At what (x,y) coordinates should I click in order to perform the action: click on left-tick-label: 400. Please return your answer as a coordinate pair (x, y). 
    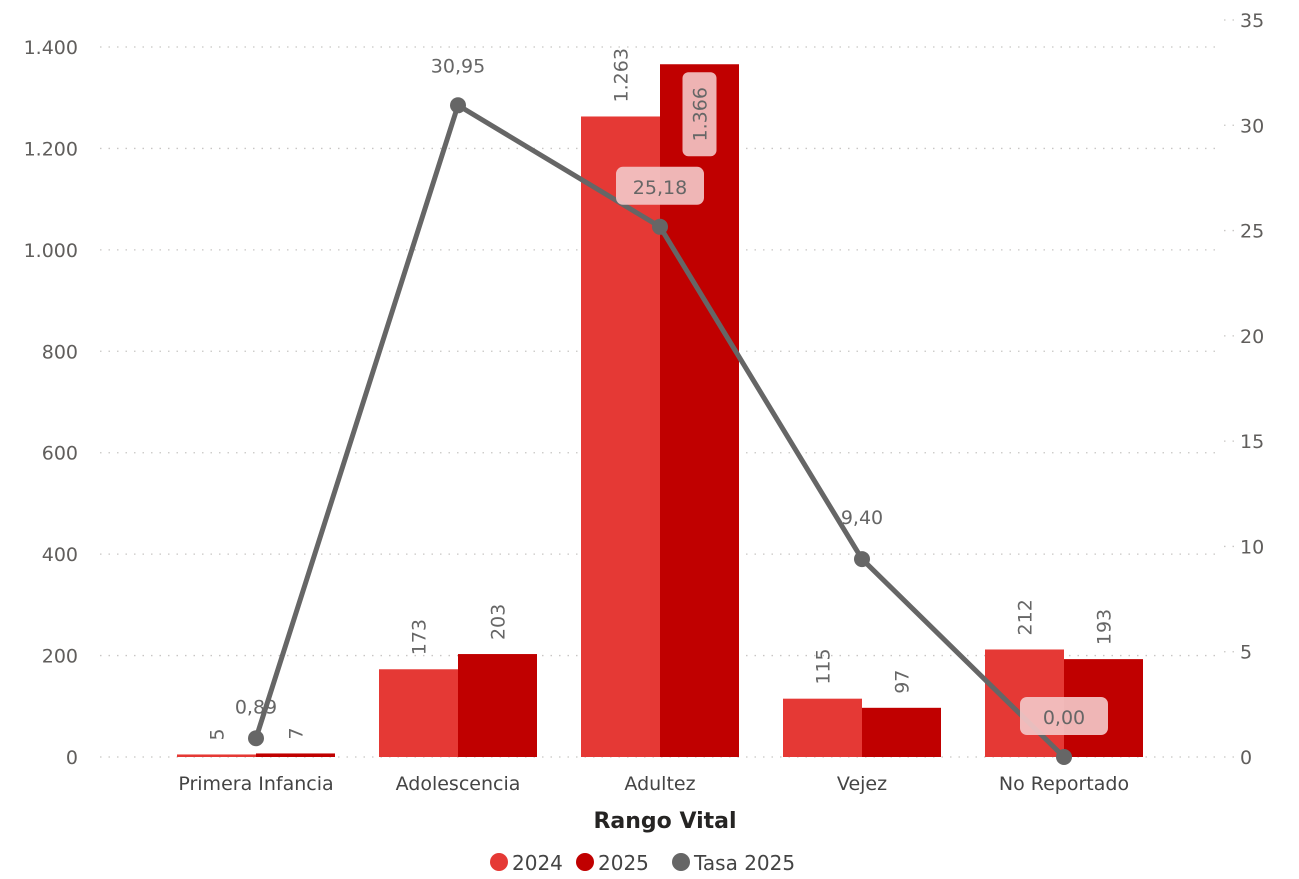
    Looking at the image, I should click on (60, 555).